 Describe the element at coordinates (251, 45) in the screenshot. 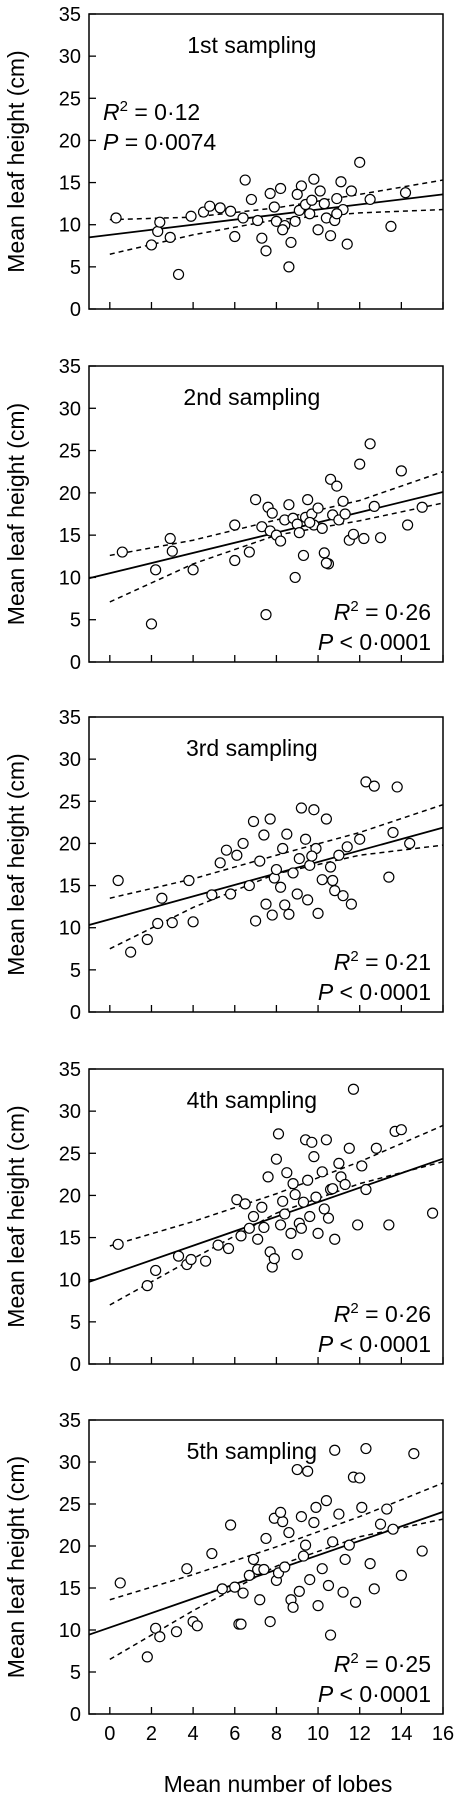

I see `panel-title: 1st sampling` at that location.